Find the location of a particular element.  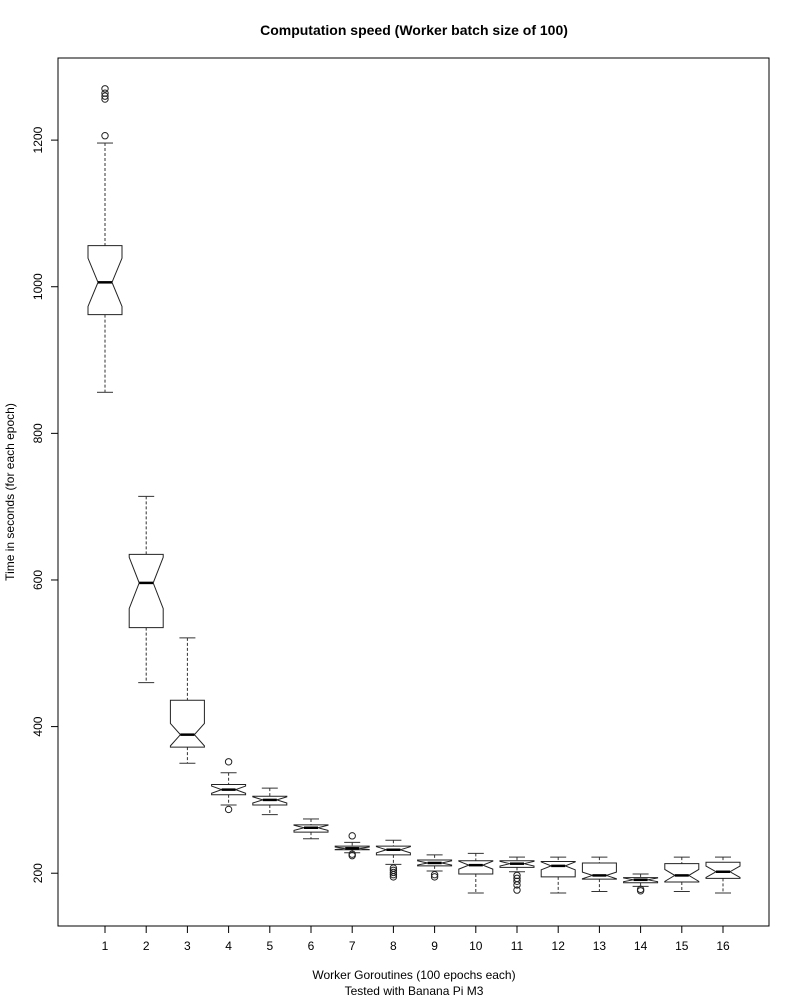

x-axis-label: Worker Goroutines (100 epochs each) is located at coordinates (413, 975).